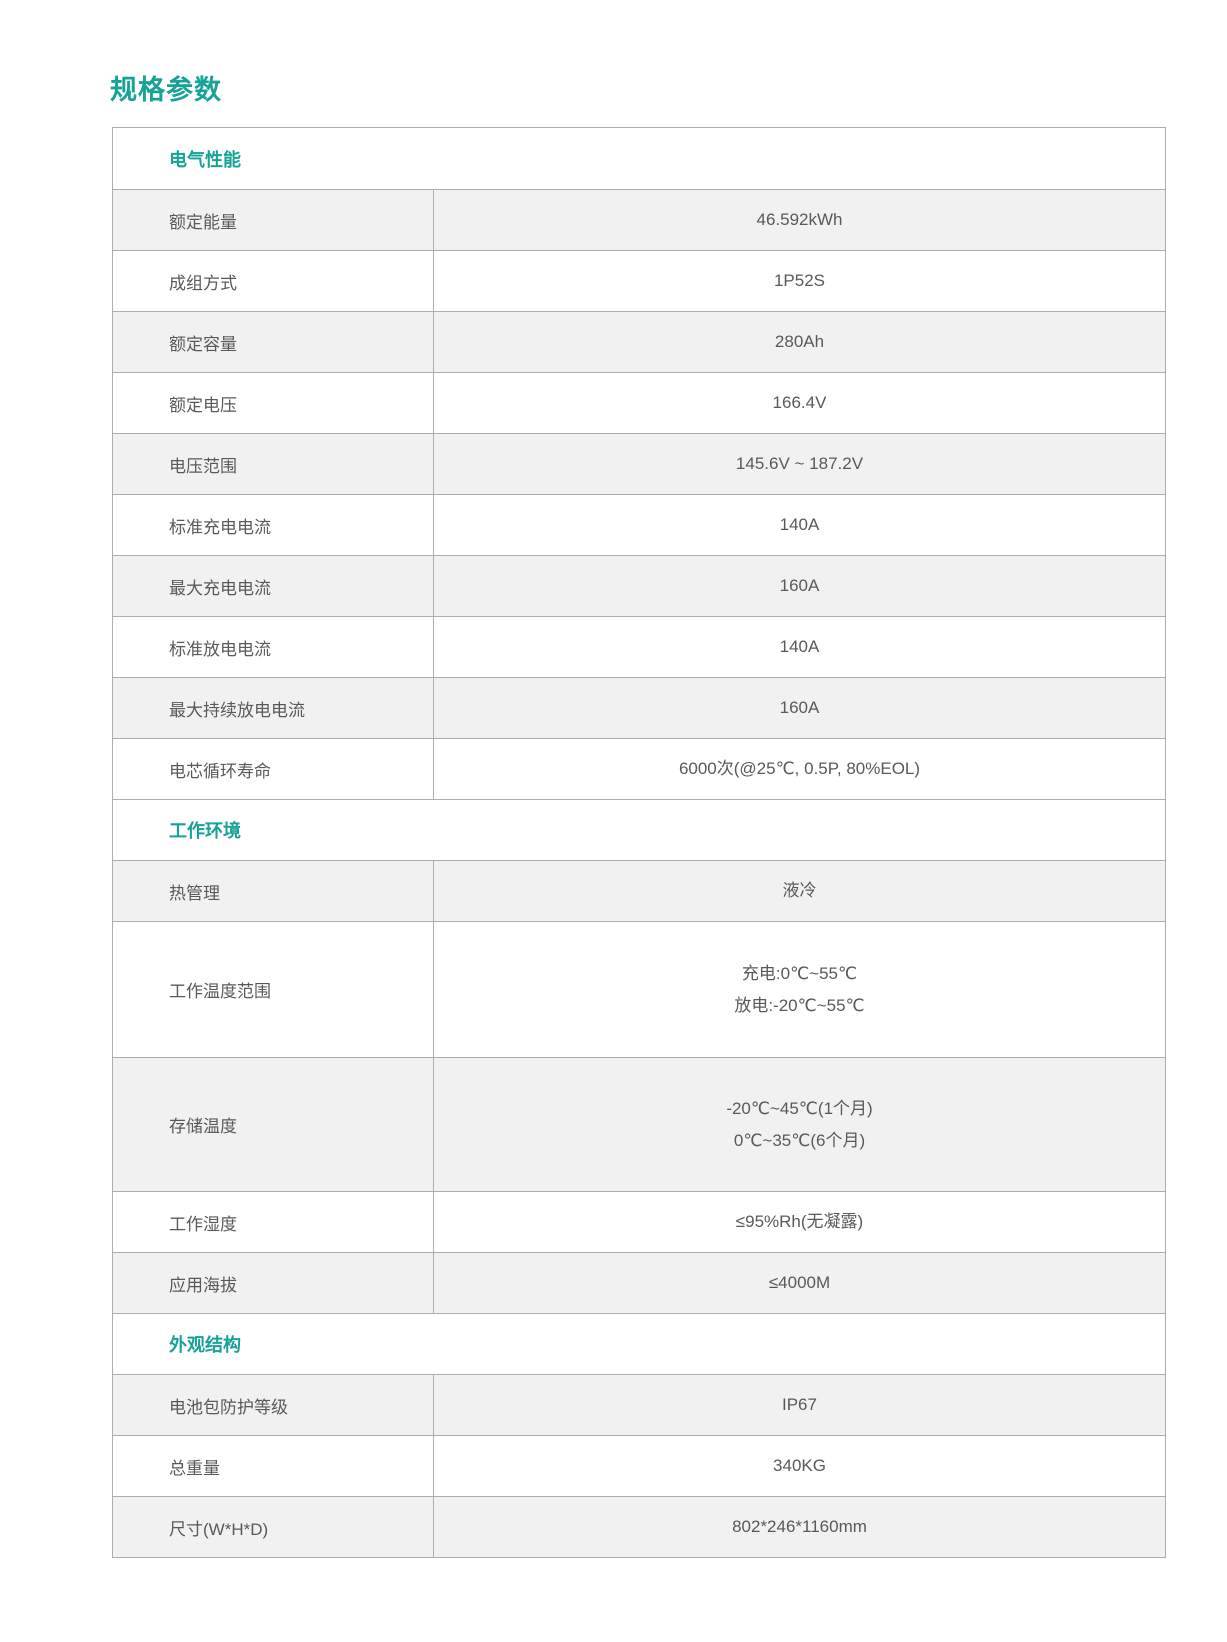 This screenshot has height=1642, width=1227. What do you see at coordinates (639, 524) in the screenshot?
I see `table-row-standard-charge-current: 标准充电电流 140A` at bounding box center [639, 524].